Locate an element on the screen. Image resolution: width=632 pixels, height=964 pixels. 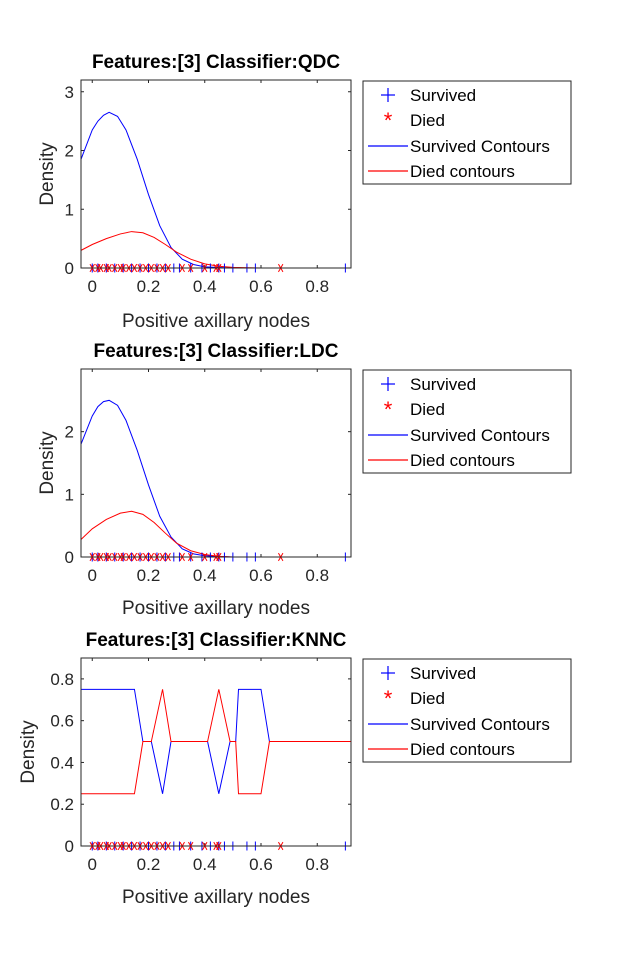
y-tick-label: 0.6 is located at coordinates (62, 721).